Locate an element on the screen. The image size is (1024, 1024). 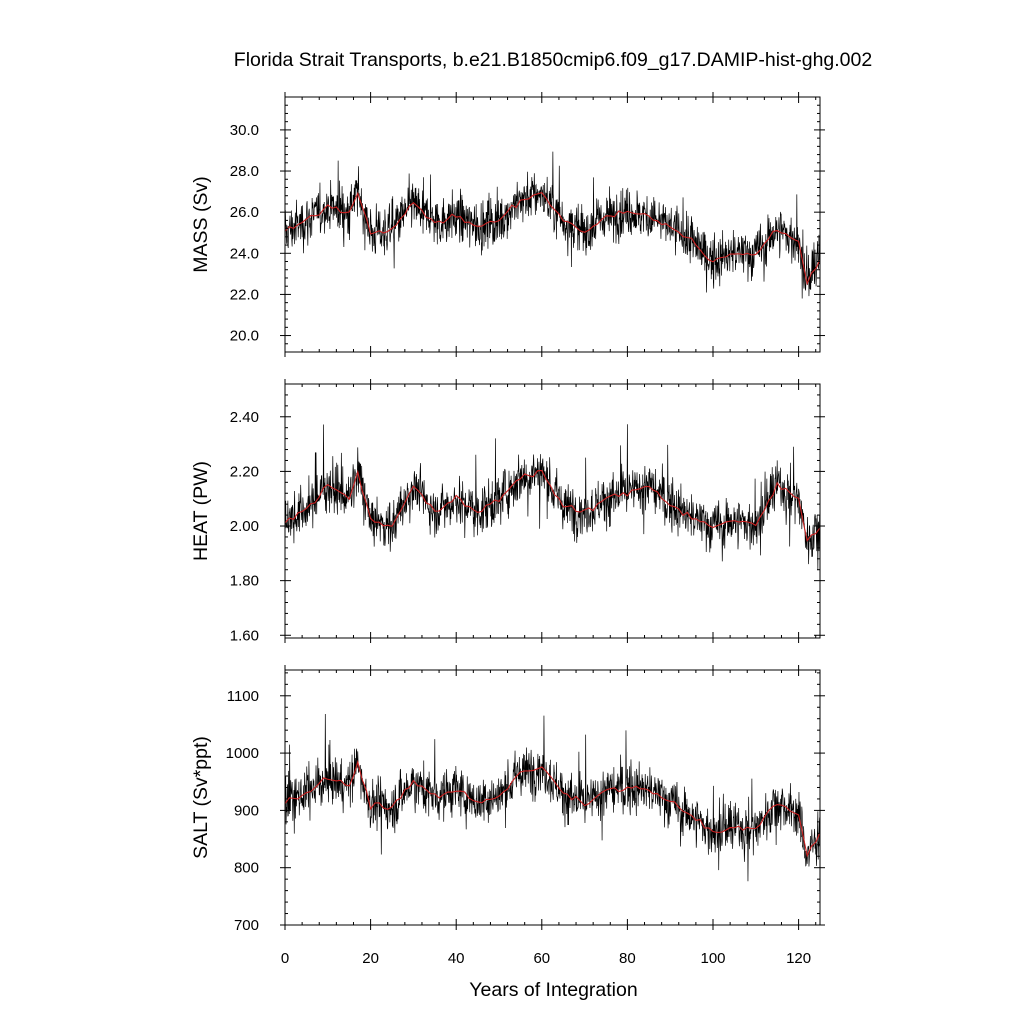
x-axis-label: Years of Integration is located at coordinates (553, 990).